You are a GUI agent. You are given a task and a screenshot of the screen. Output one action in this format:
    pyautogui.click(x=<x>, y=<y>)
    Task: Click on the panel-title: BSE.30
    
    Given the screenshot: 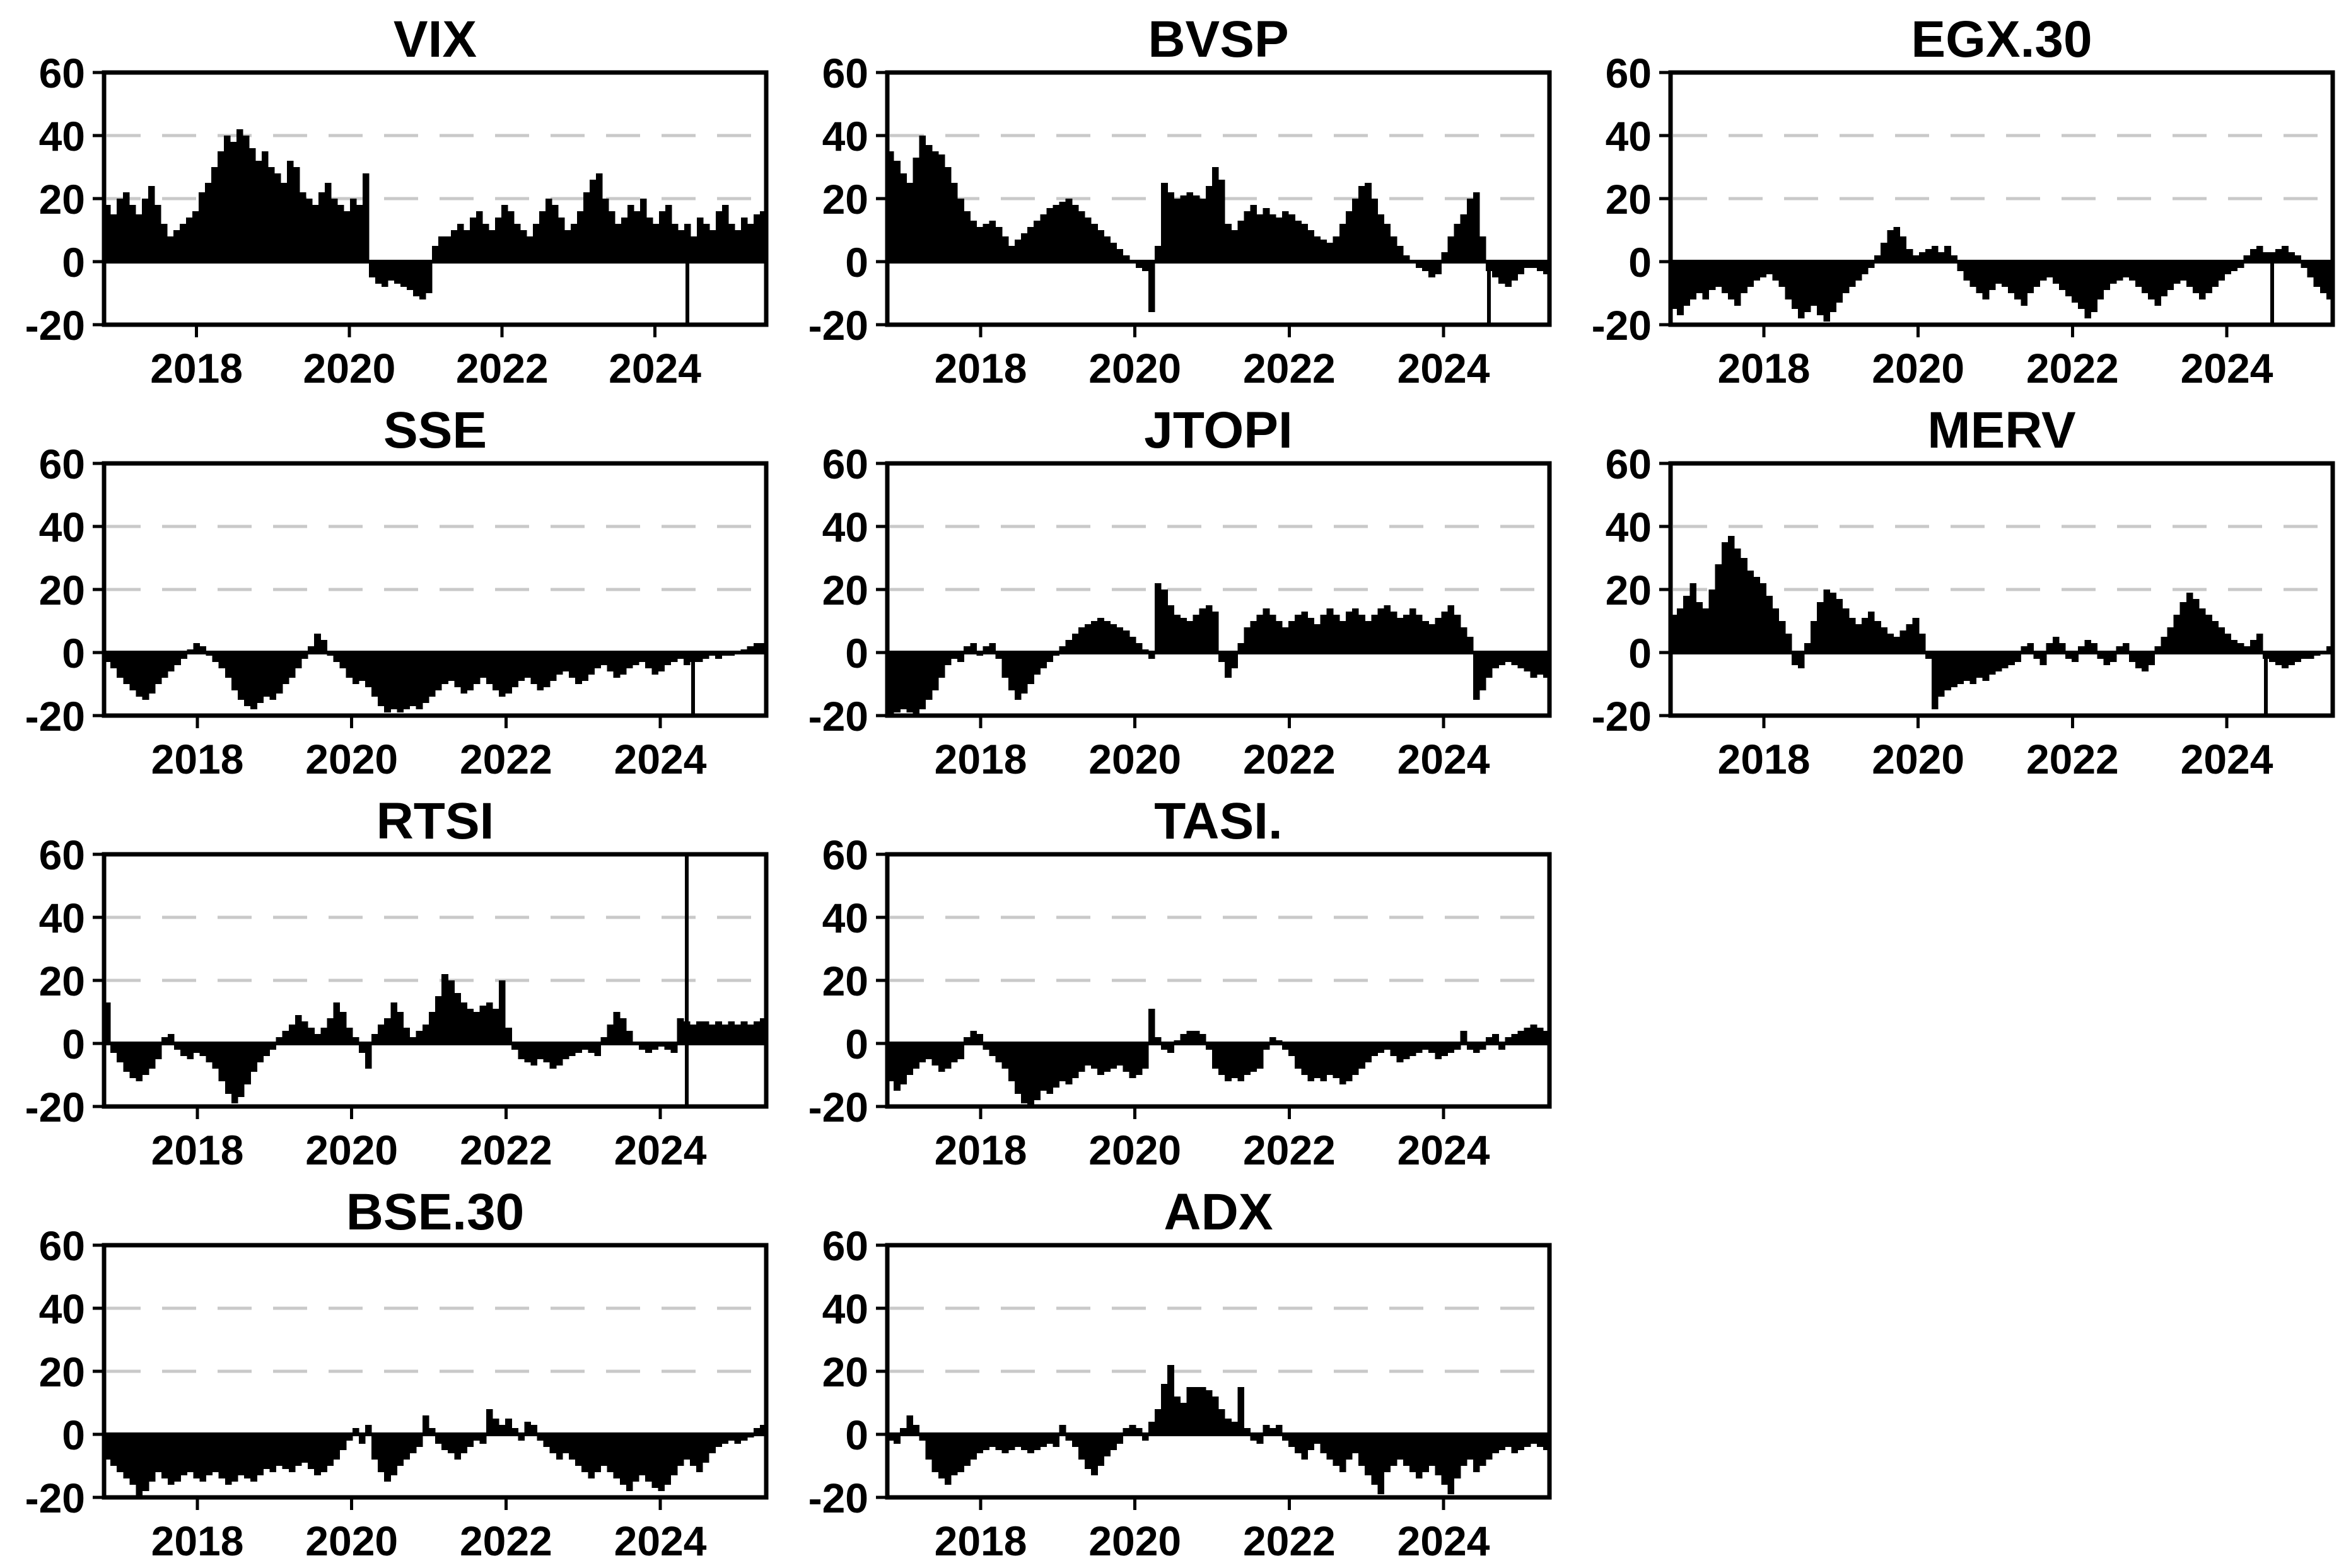 What is the action you would take?
    pyautogui.click(x=436, y=1212)
    